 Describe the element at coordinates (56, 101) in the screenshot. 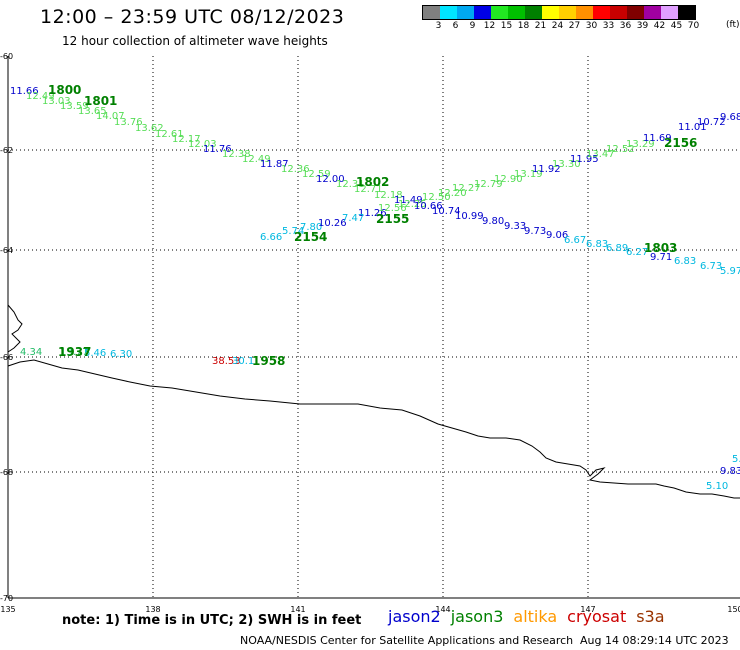

I see `wave-height-reading: 13.03` at that location.